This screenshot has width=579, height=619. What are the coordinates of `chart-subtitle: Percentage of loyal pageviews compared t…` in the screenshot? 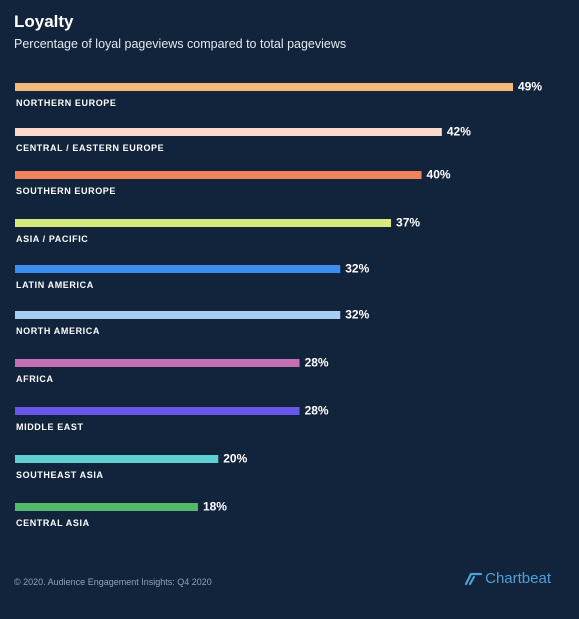 It's located at (180, 44).